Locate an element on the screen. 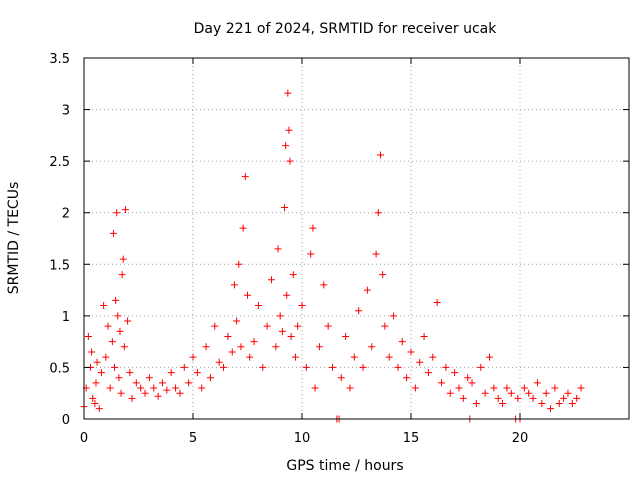 This screenshot has width=640, height=480. x-tick-label: 5 is located at coordinates (193, 438).